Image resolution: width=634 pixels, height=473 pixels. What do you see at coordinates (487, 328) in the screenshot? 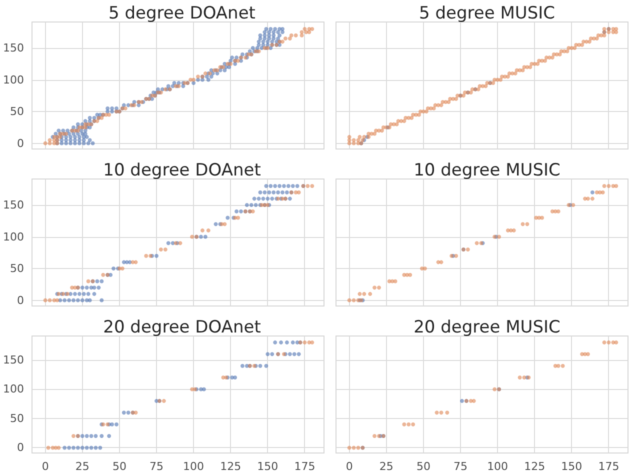
I see `chart-title: 20 degree MUSIC` at bounding box center [487, 328].